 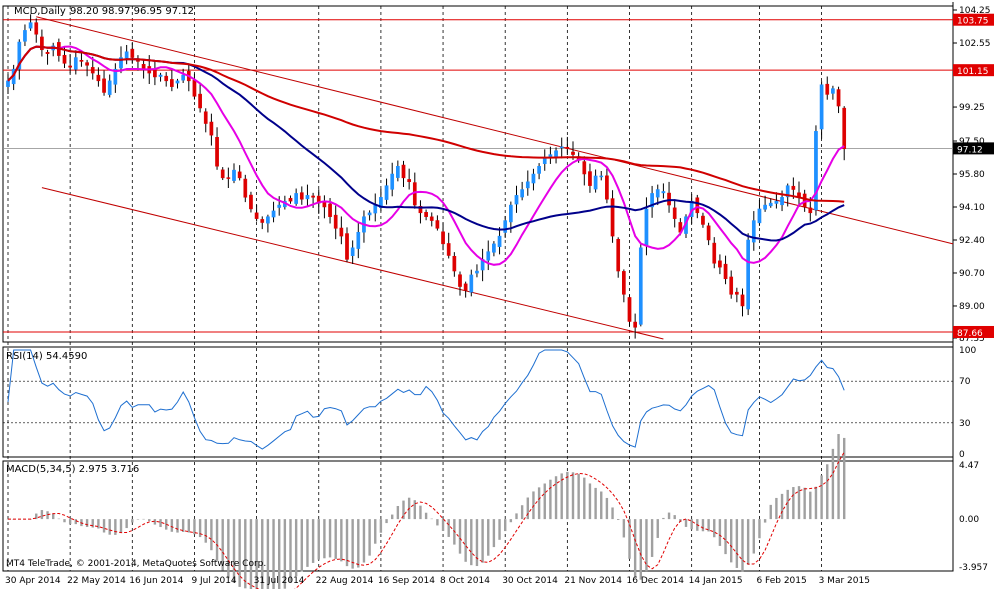 I want to click on rsi-tick-label: 30, so click(x=965, y=424).